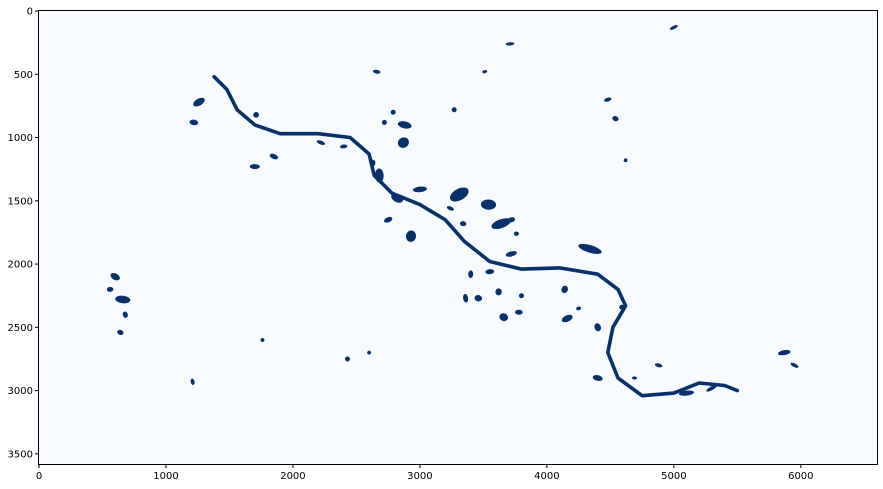  Describe the element at coordinates (800, 476) in the screenshot. I see `x-tick-label: 6000` at that location.